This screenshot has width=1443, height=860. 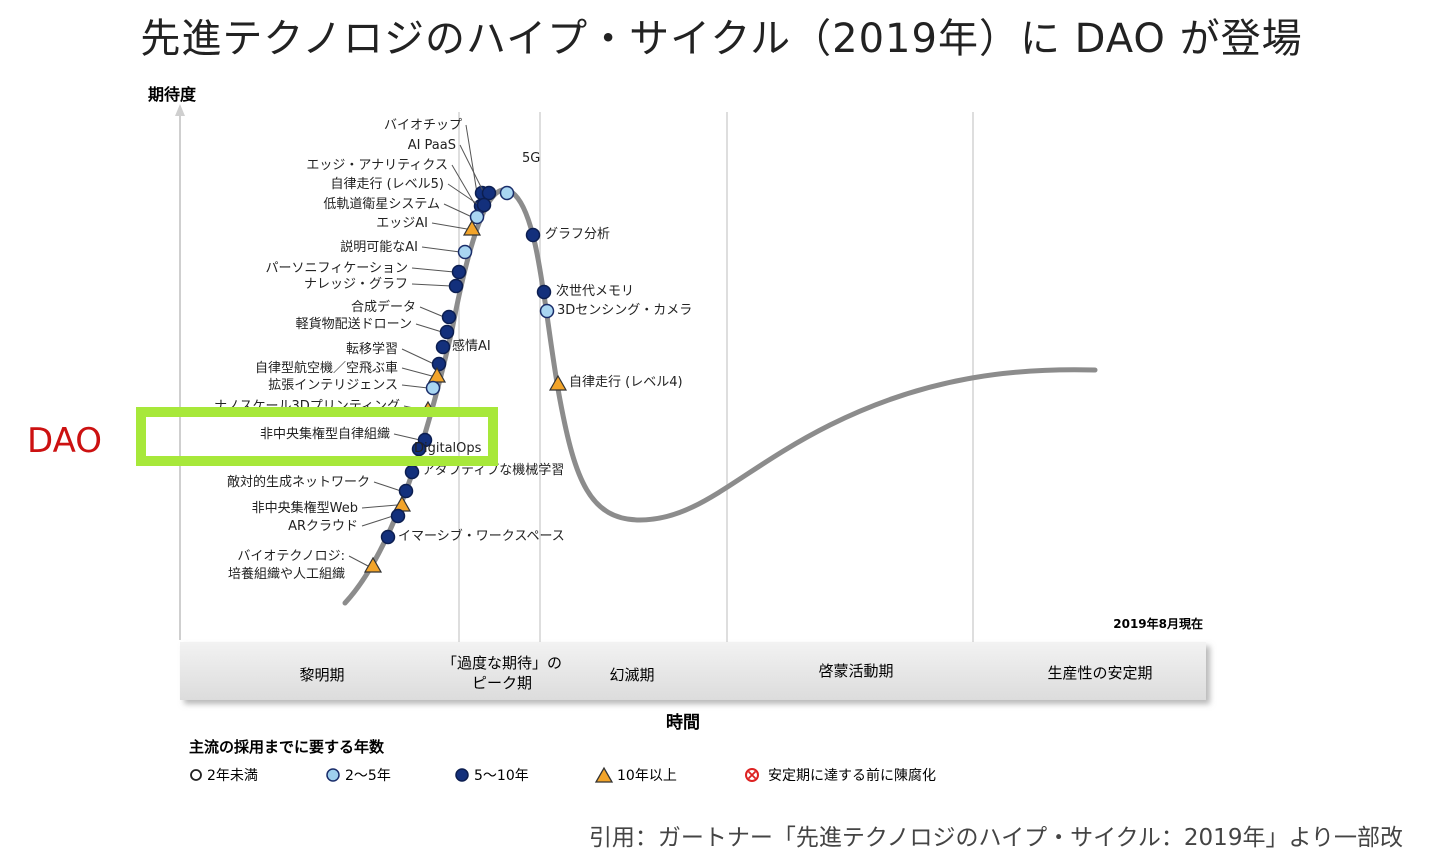 What do you see at coordinates (626, 382) in the screenshot?
I see `technology-label: 自律走行 (レベル4)` at bounding box center [626, 382].